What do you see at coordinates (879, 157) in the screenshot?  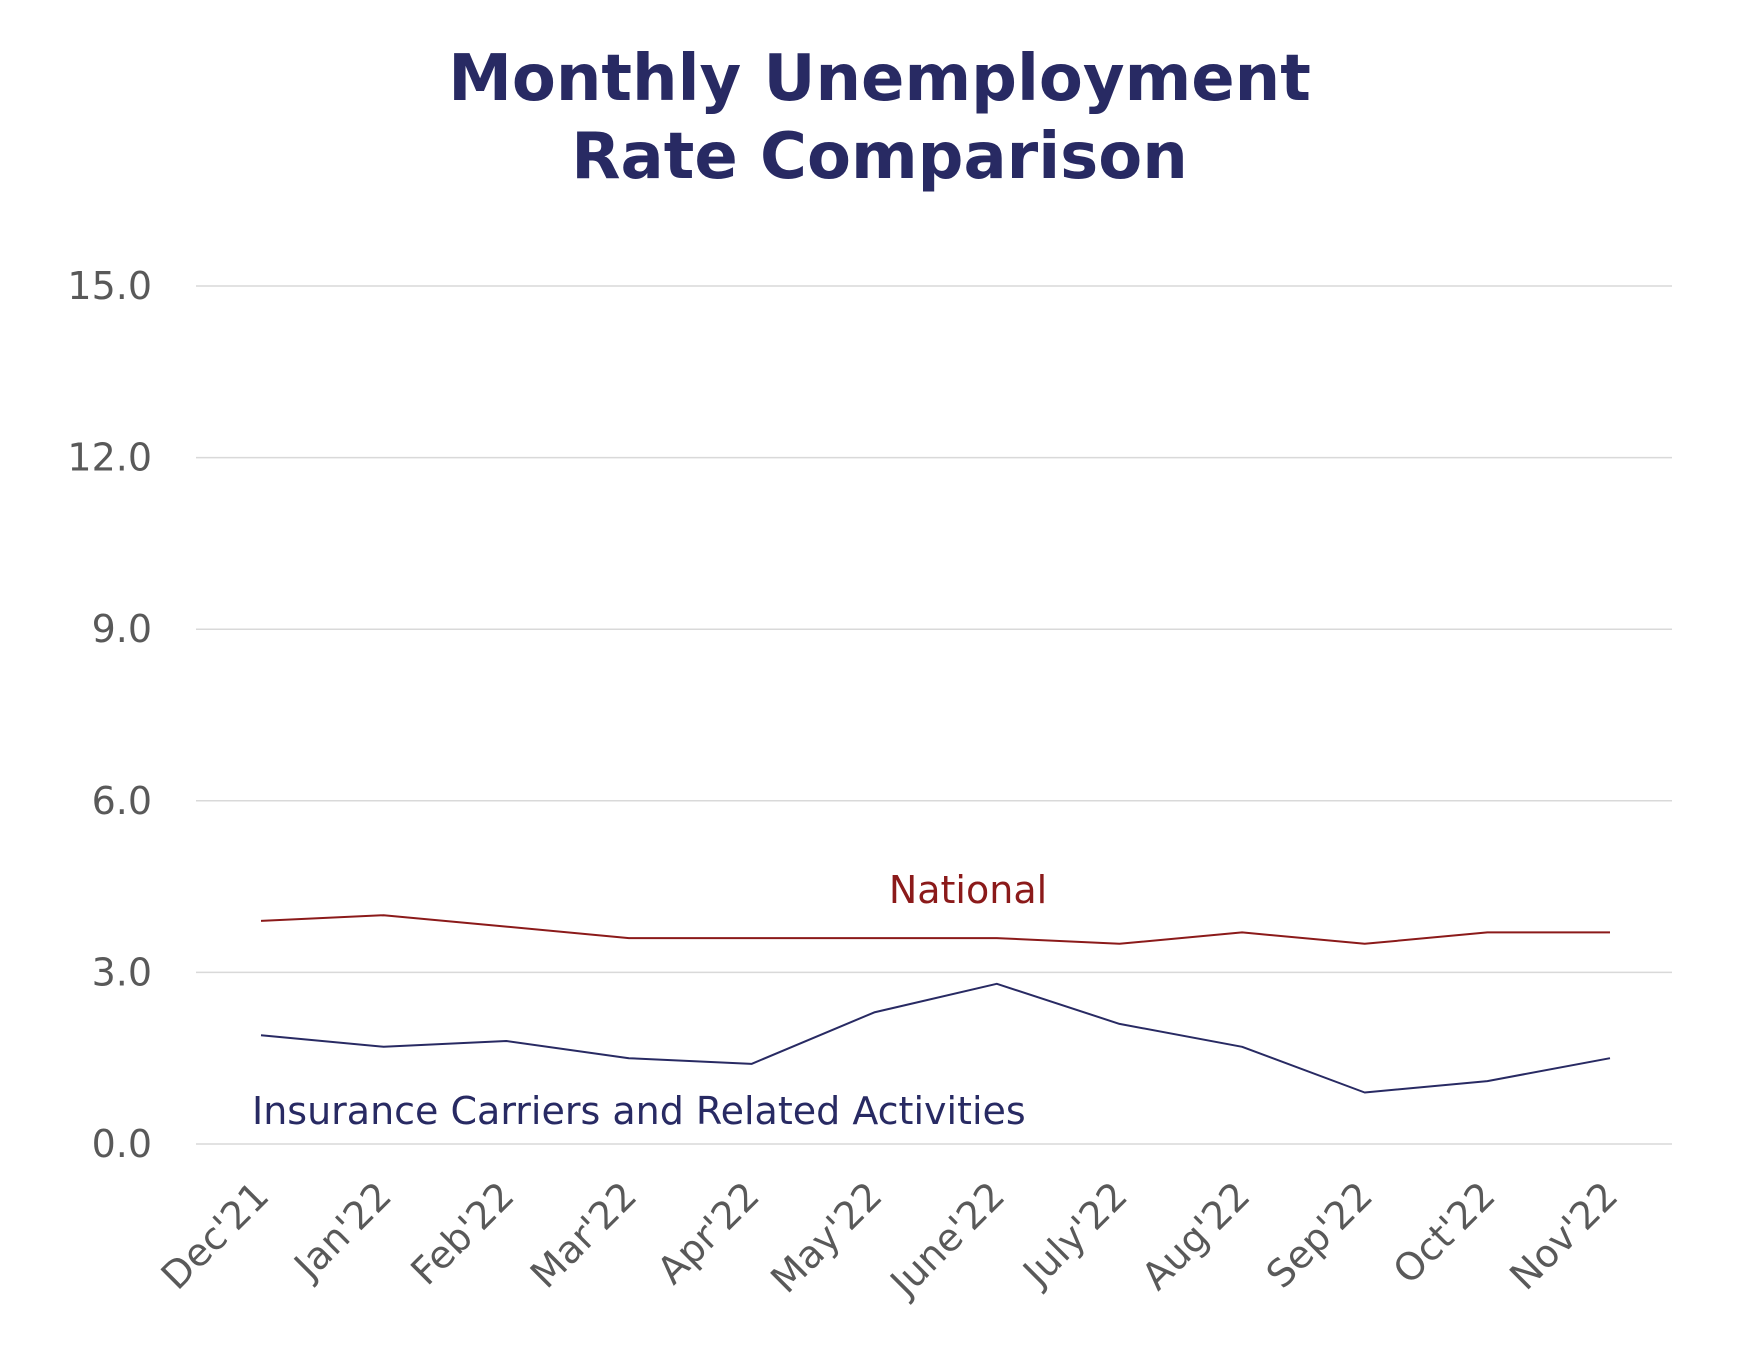 I see `chart-title-line-2: Rate Comparison` at bounding box center [879, 157].